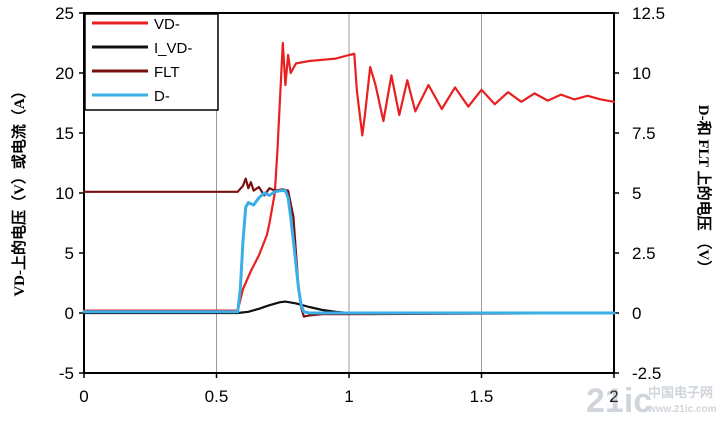  Describe the element at coordinates (167, 72) in the screenshot. I see `legend-label-flt: FLT` at that location.